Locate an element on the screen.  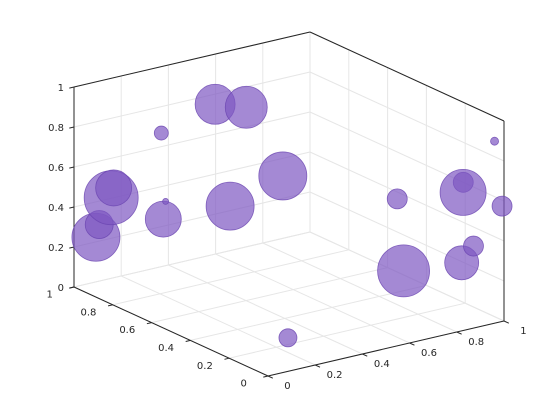
x-axis-line is located at coordinates (386, 348).